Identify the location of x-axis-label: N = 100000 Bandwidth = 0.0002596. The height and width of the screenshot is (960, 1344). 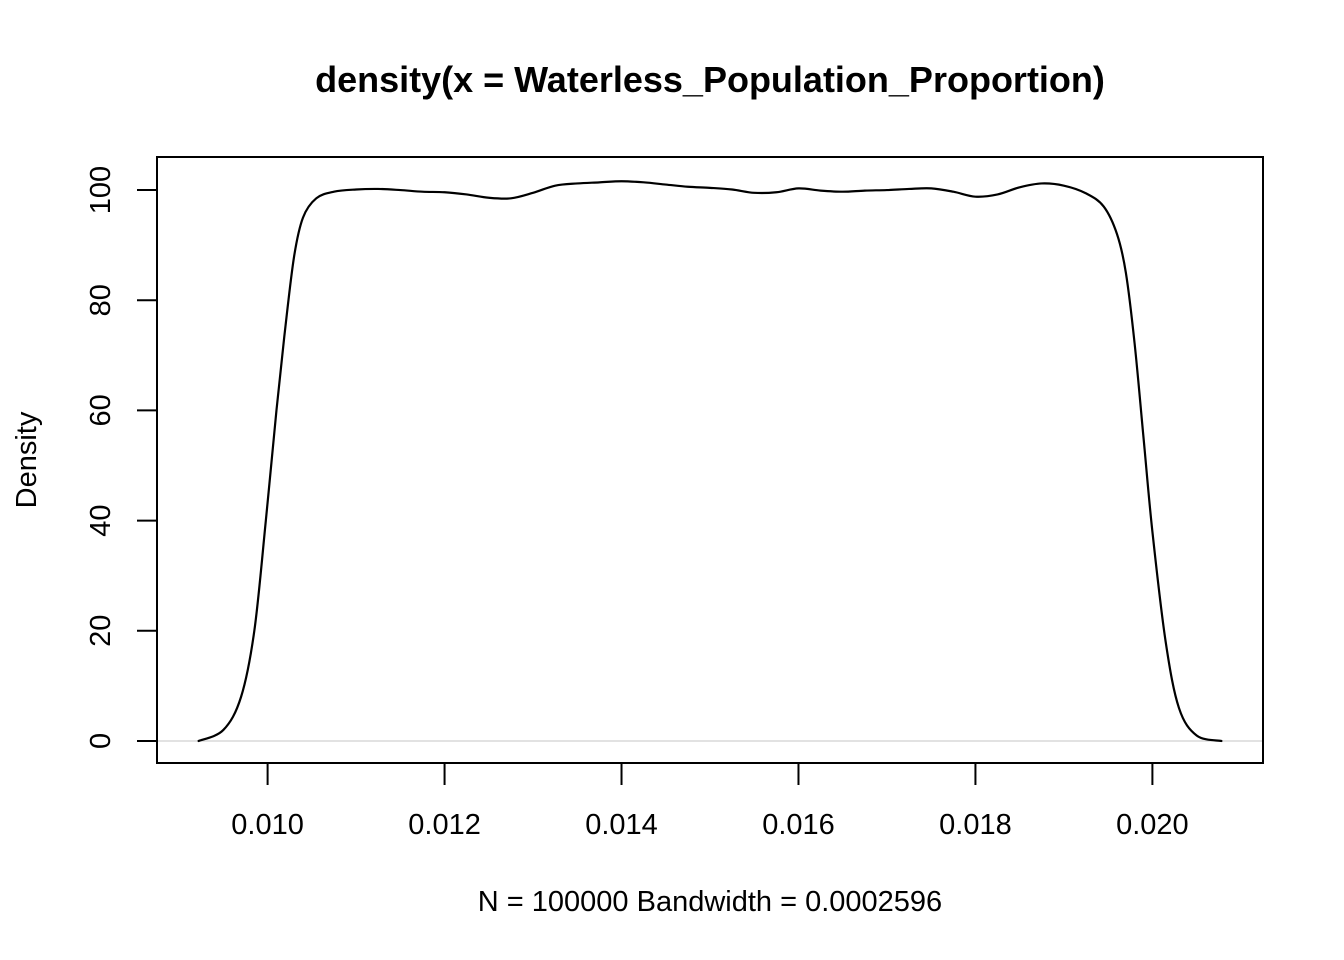
(710, 902).